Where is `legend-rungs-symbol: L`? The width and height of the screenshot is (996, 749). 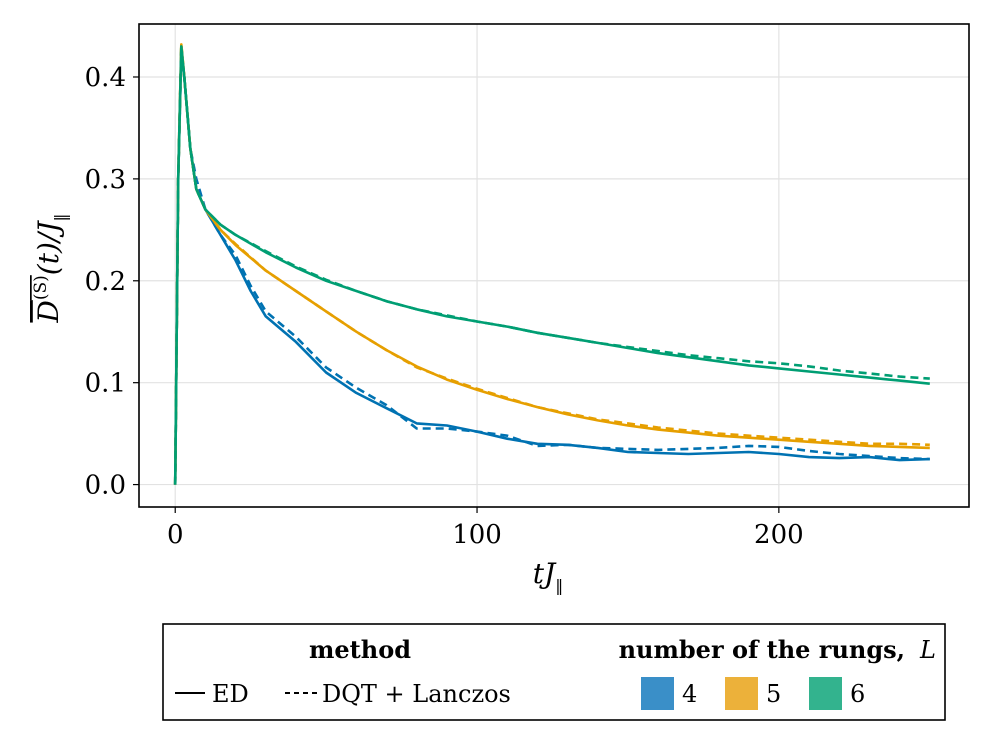 legend-rungs-symbol: L is located at coordinates (927, 650).